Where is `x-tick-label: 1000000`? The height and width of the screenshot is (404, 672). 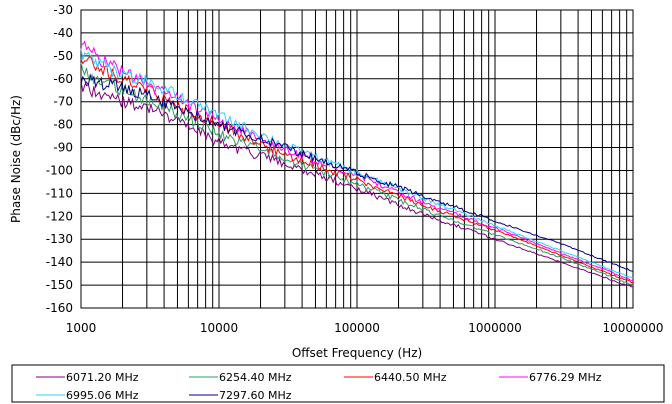
x-tick-label: 1000000 is located at coordinates (494, 328).